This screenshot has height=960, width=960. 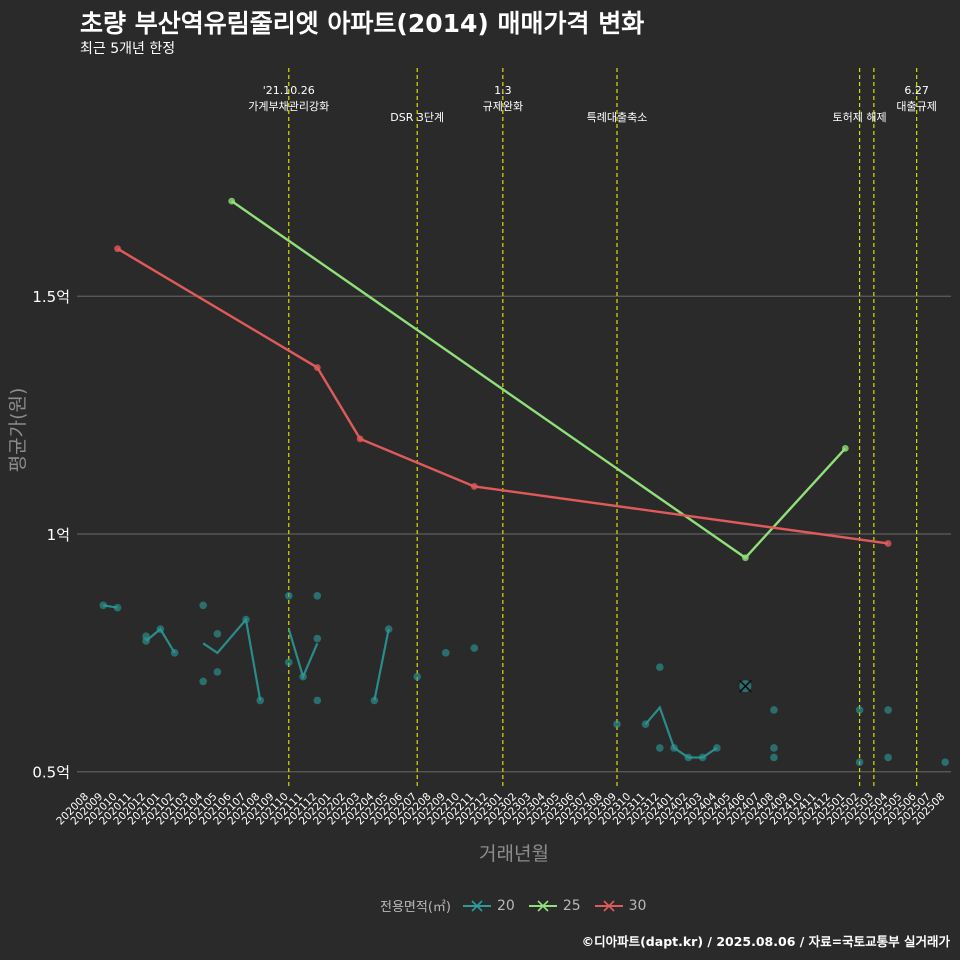 I want to click on event-label: 특례대출축소, so click(x=617, y=117).